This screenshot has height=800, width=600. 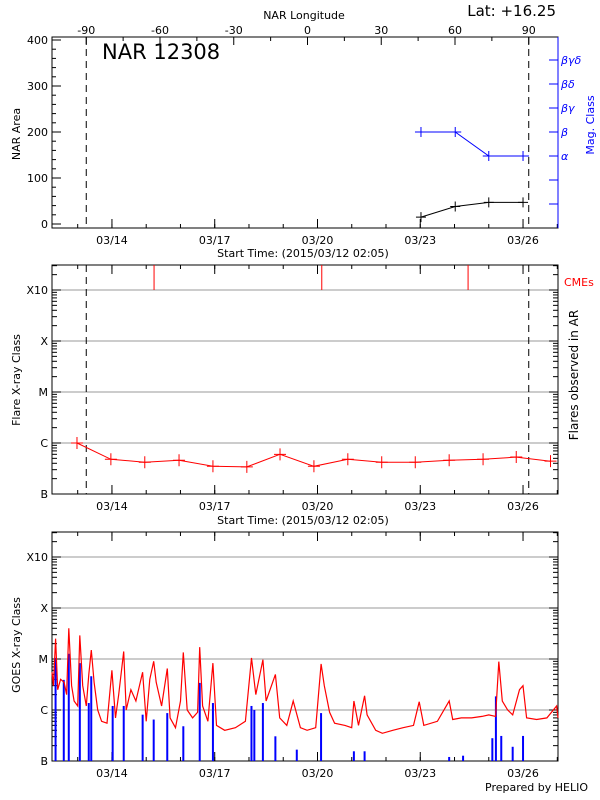 I want to click on panel3-ylabel: GOES X-ray Class, so click(x=16, y=645).